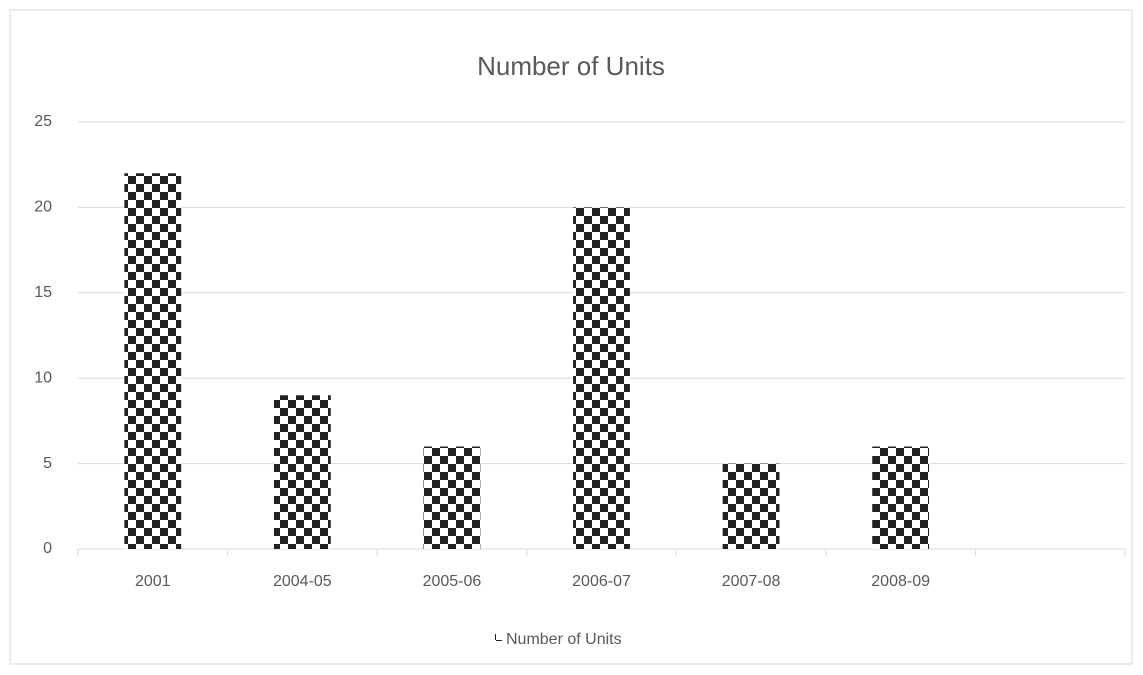 This screenshot has width=1143, height=675. I want to click on x-tick-label: 2007-08, so click(751, 581).